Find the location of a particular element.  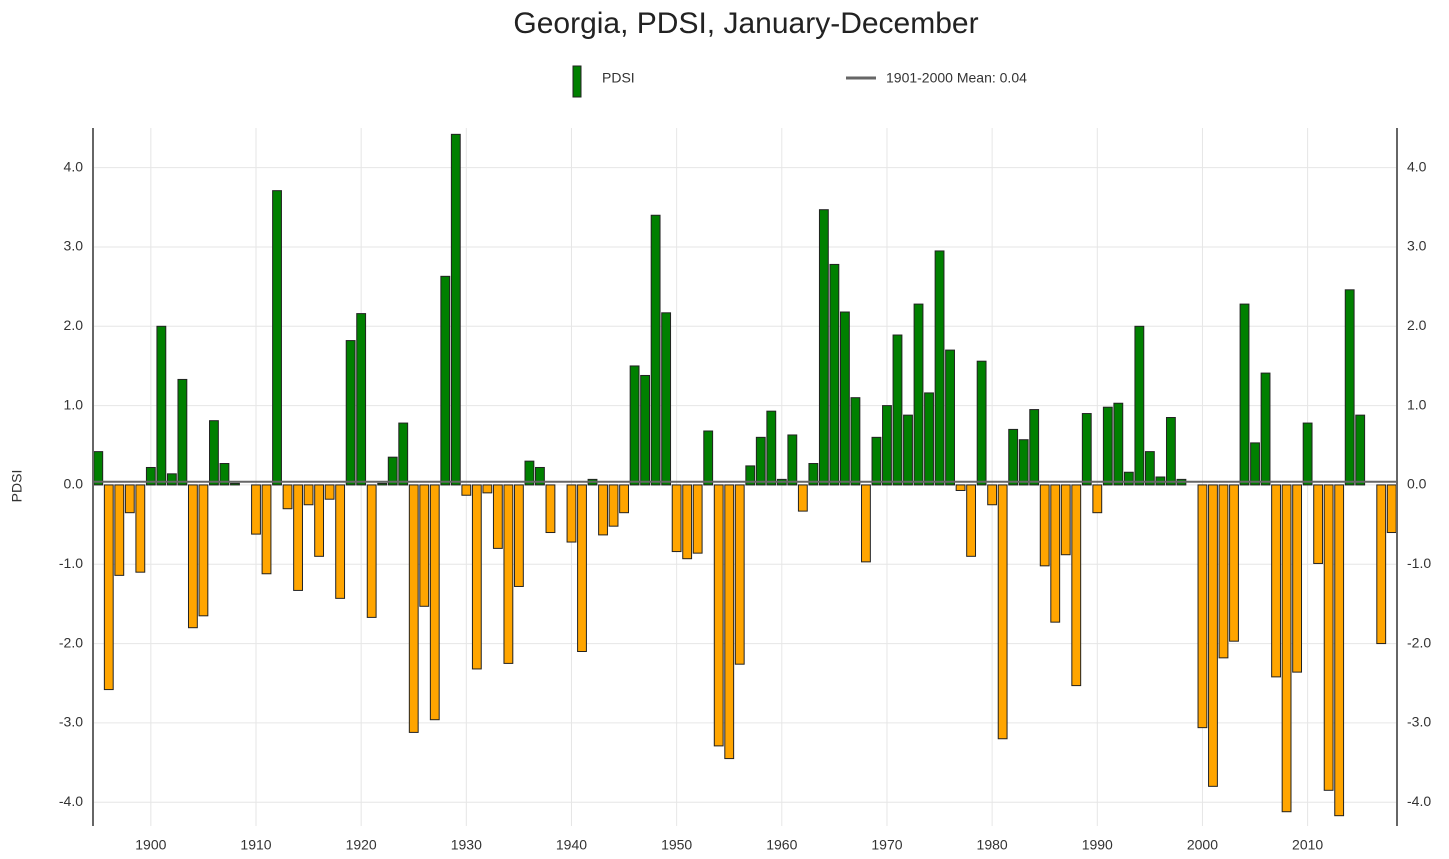

y2-tick-label: -2.0 is located at coordinates (1419, 642).